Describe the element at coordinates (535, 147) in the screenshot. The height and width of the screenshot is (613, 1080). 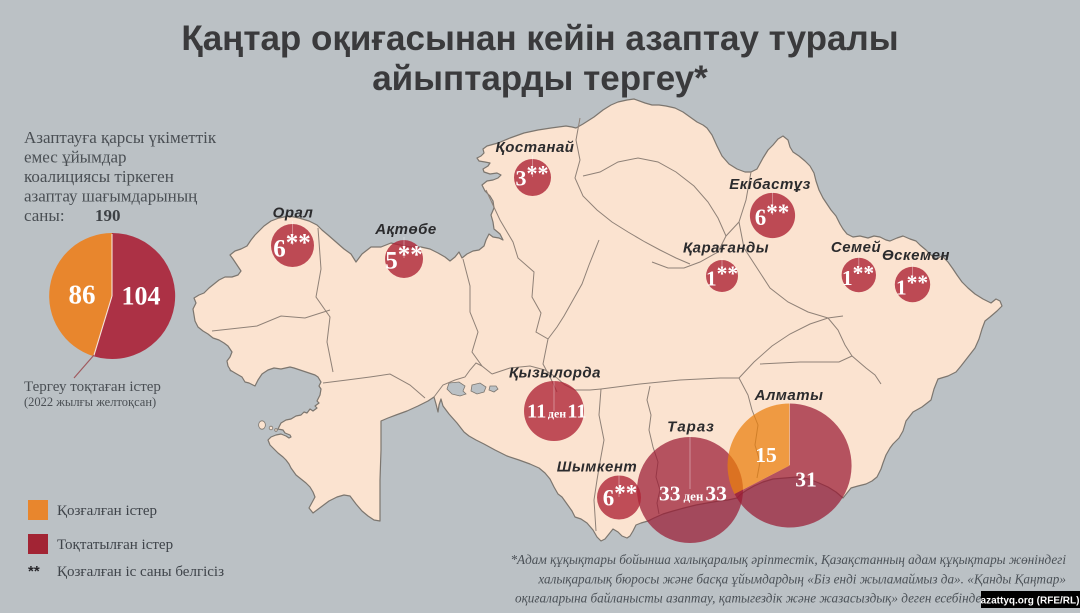
I see `svg-text: Қостанай` at that location.